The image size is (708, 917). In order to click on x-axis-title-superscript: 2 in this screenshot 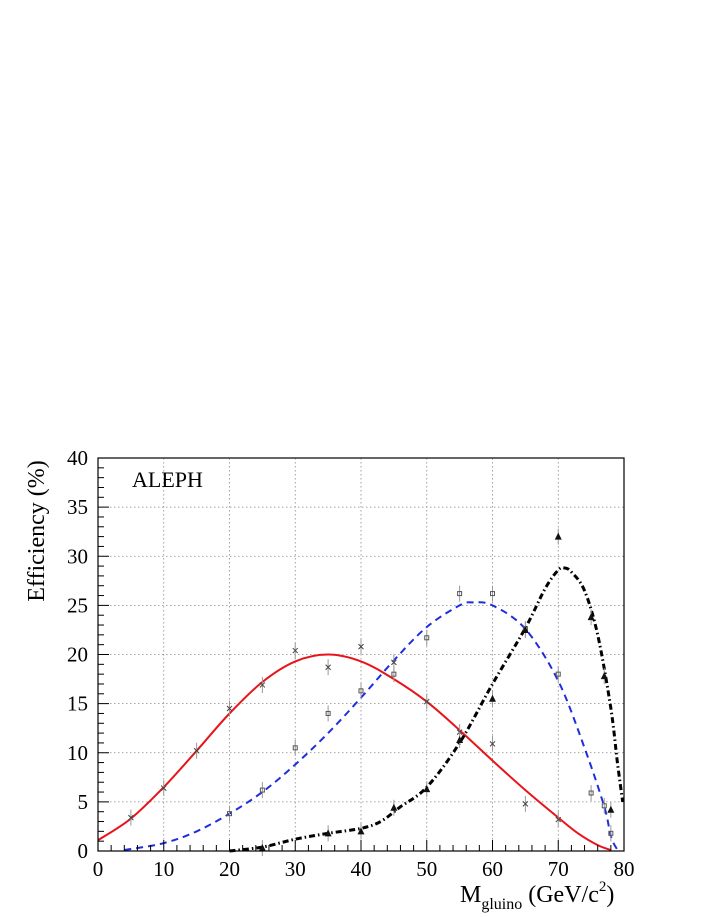, I will do `click(603, 887)`.